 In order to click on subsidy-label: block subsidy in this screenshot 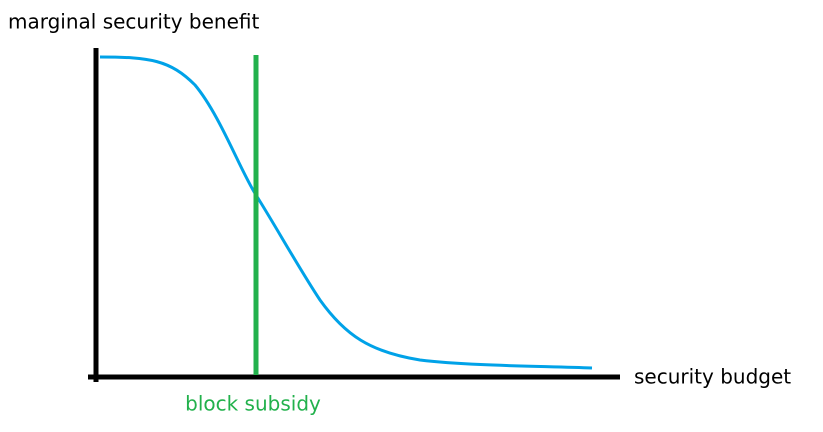, I will do `click(253, 404)`.